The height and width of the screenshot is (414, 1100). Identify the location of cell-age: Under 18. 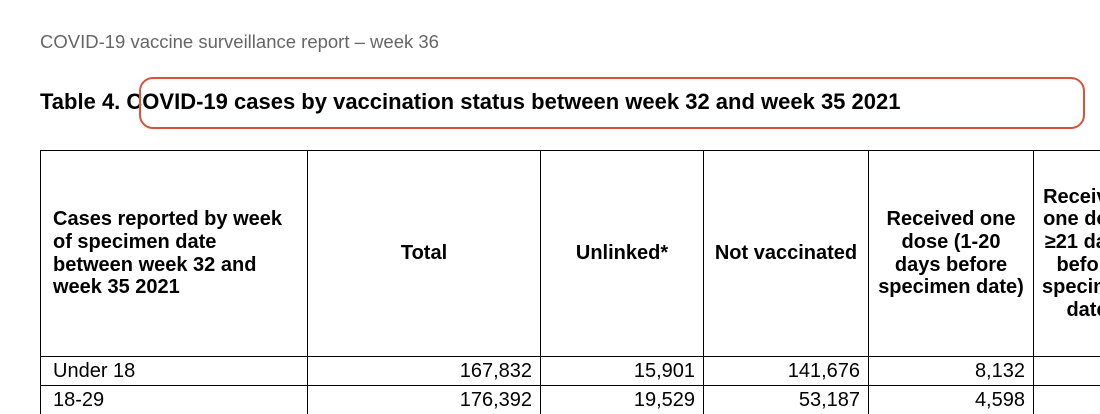
(174, 371).